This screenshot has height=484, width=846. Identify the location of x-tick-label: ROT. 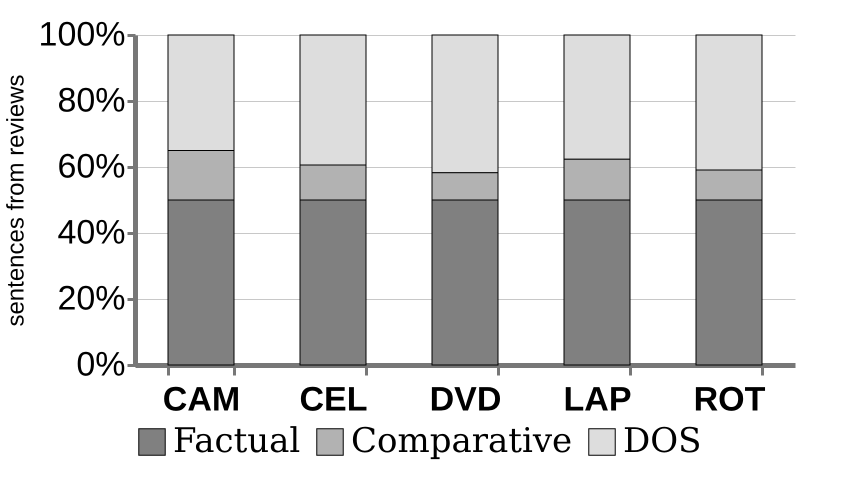
(730, 399).